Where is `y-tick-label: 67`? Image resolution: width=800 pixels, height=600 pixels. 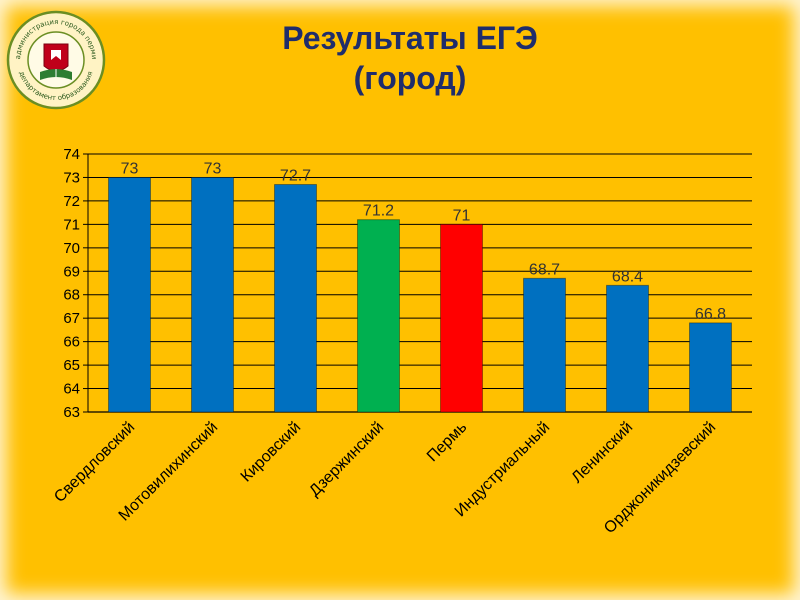
y-tick-label: 67 is located at coordinates (71, 318).